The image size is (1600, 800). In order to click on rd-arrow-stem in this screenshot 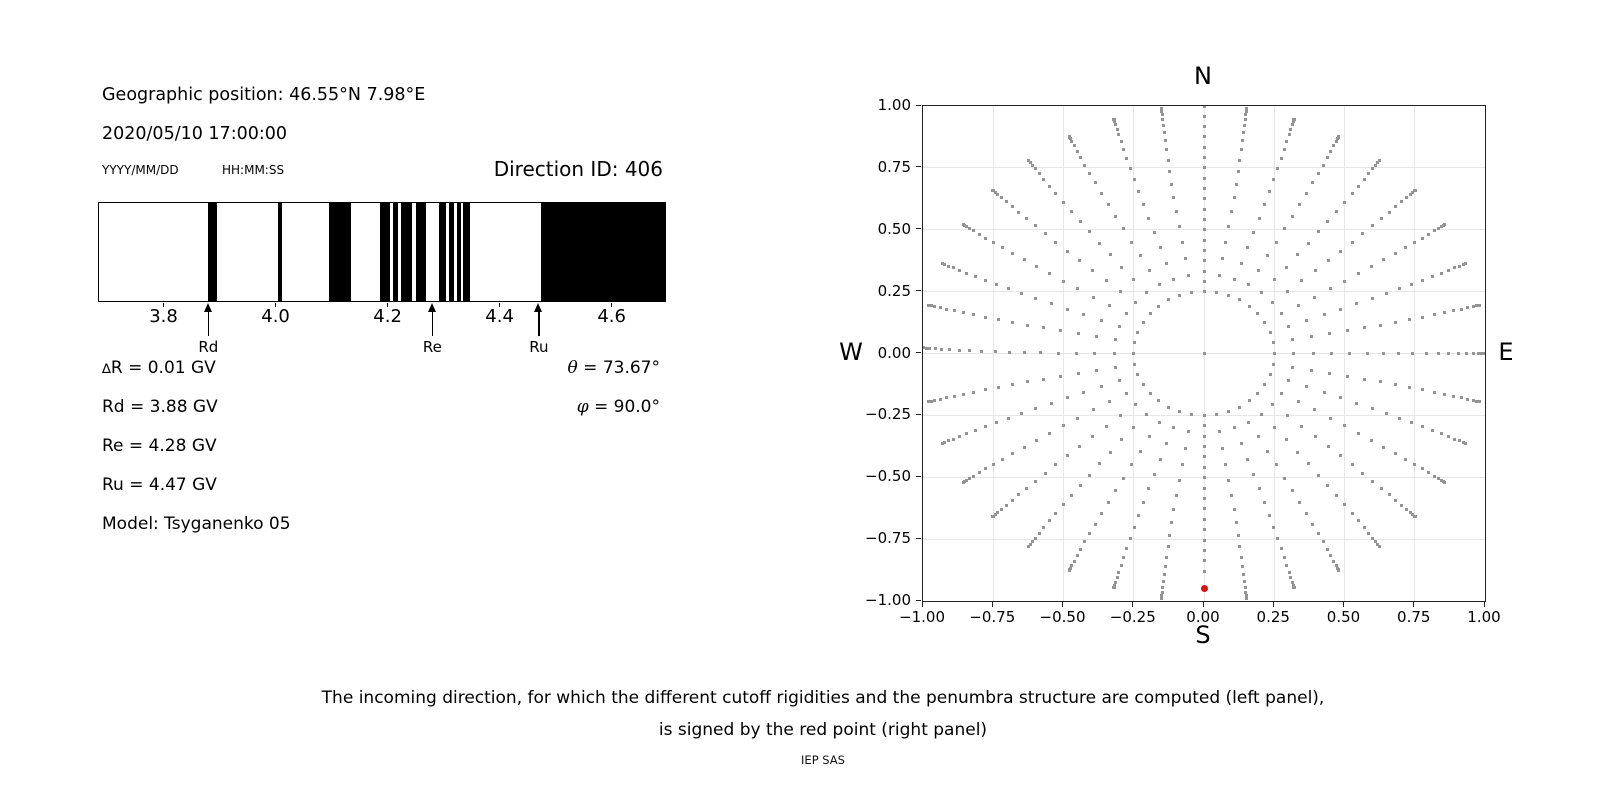, I will do `click(208, 323)`.